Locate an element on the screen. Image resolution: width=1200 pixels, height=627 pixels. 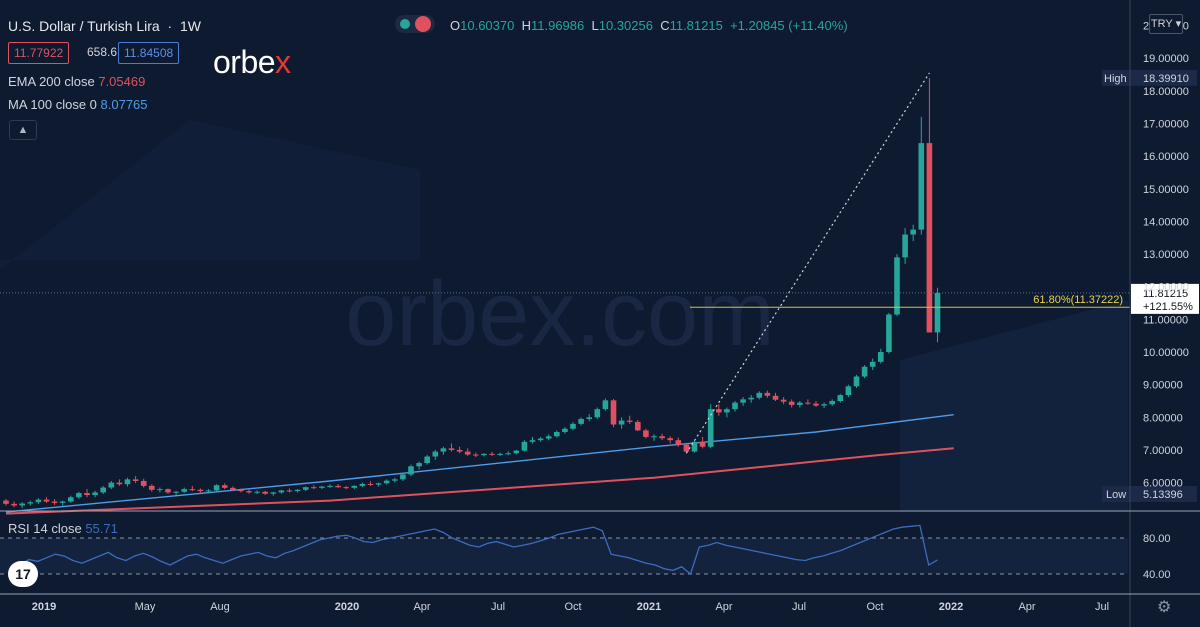
buy-price-button: 11.84508 is located at coordinates (149, 53).